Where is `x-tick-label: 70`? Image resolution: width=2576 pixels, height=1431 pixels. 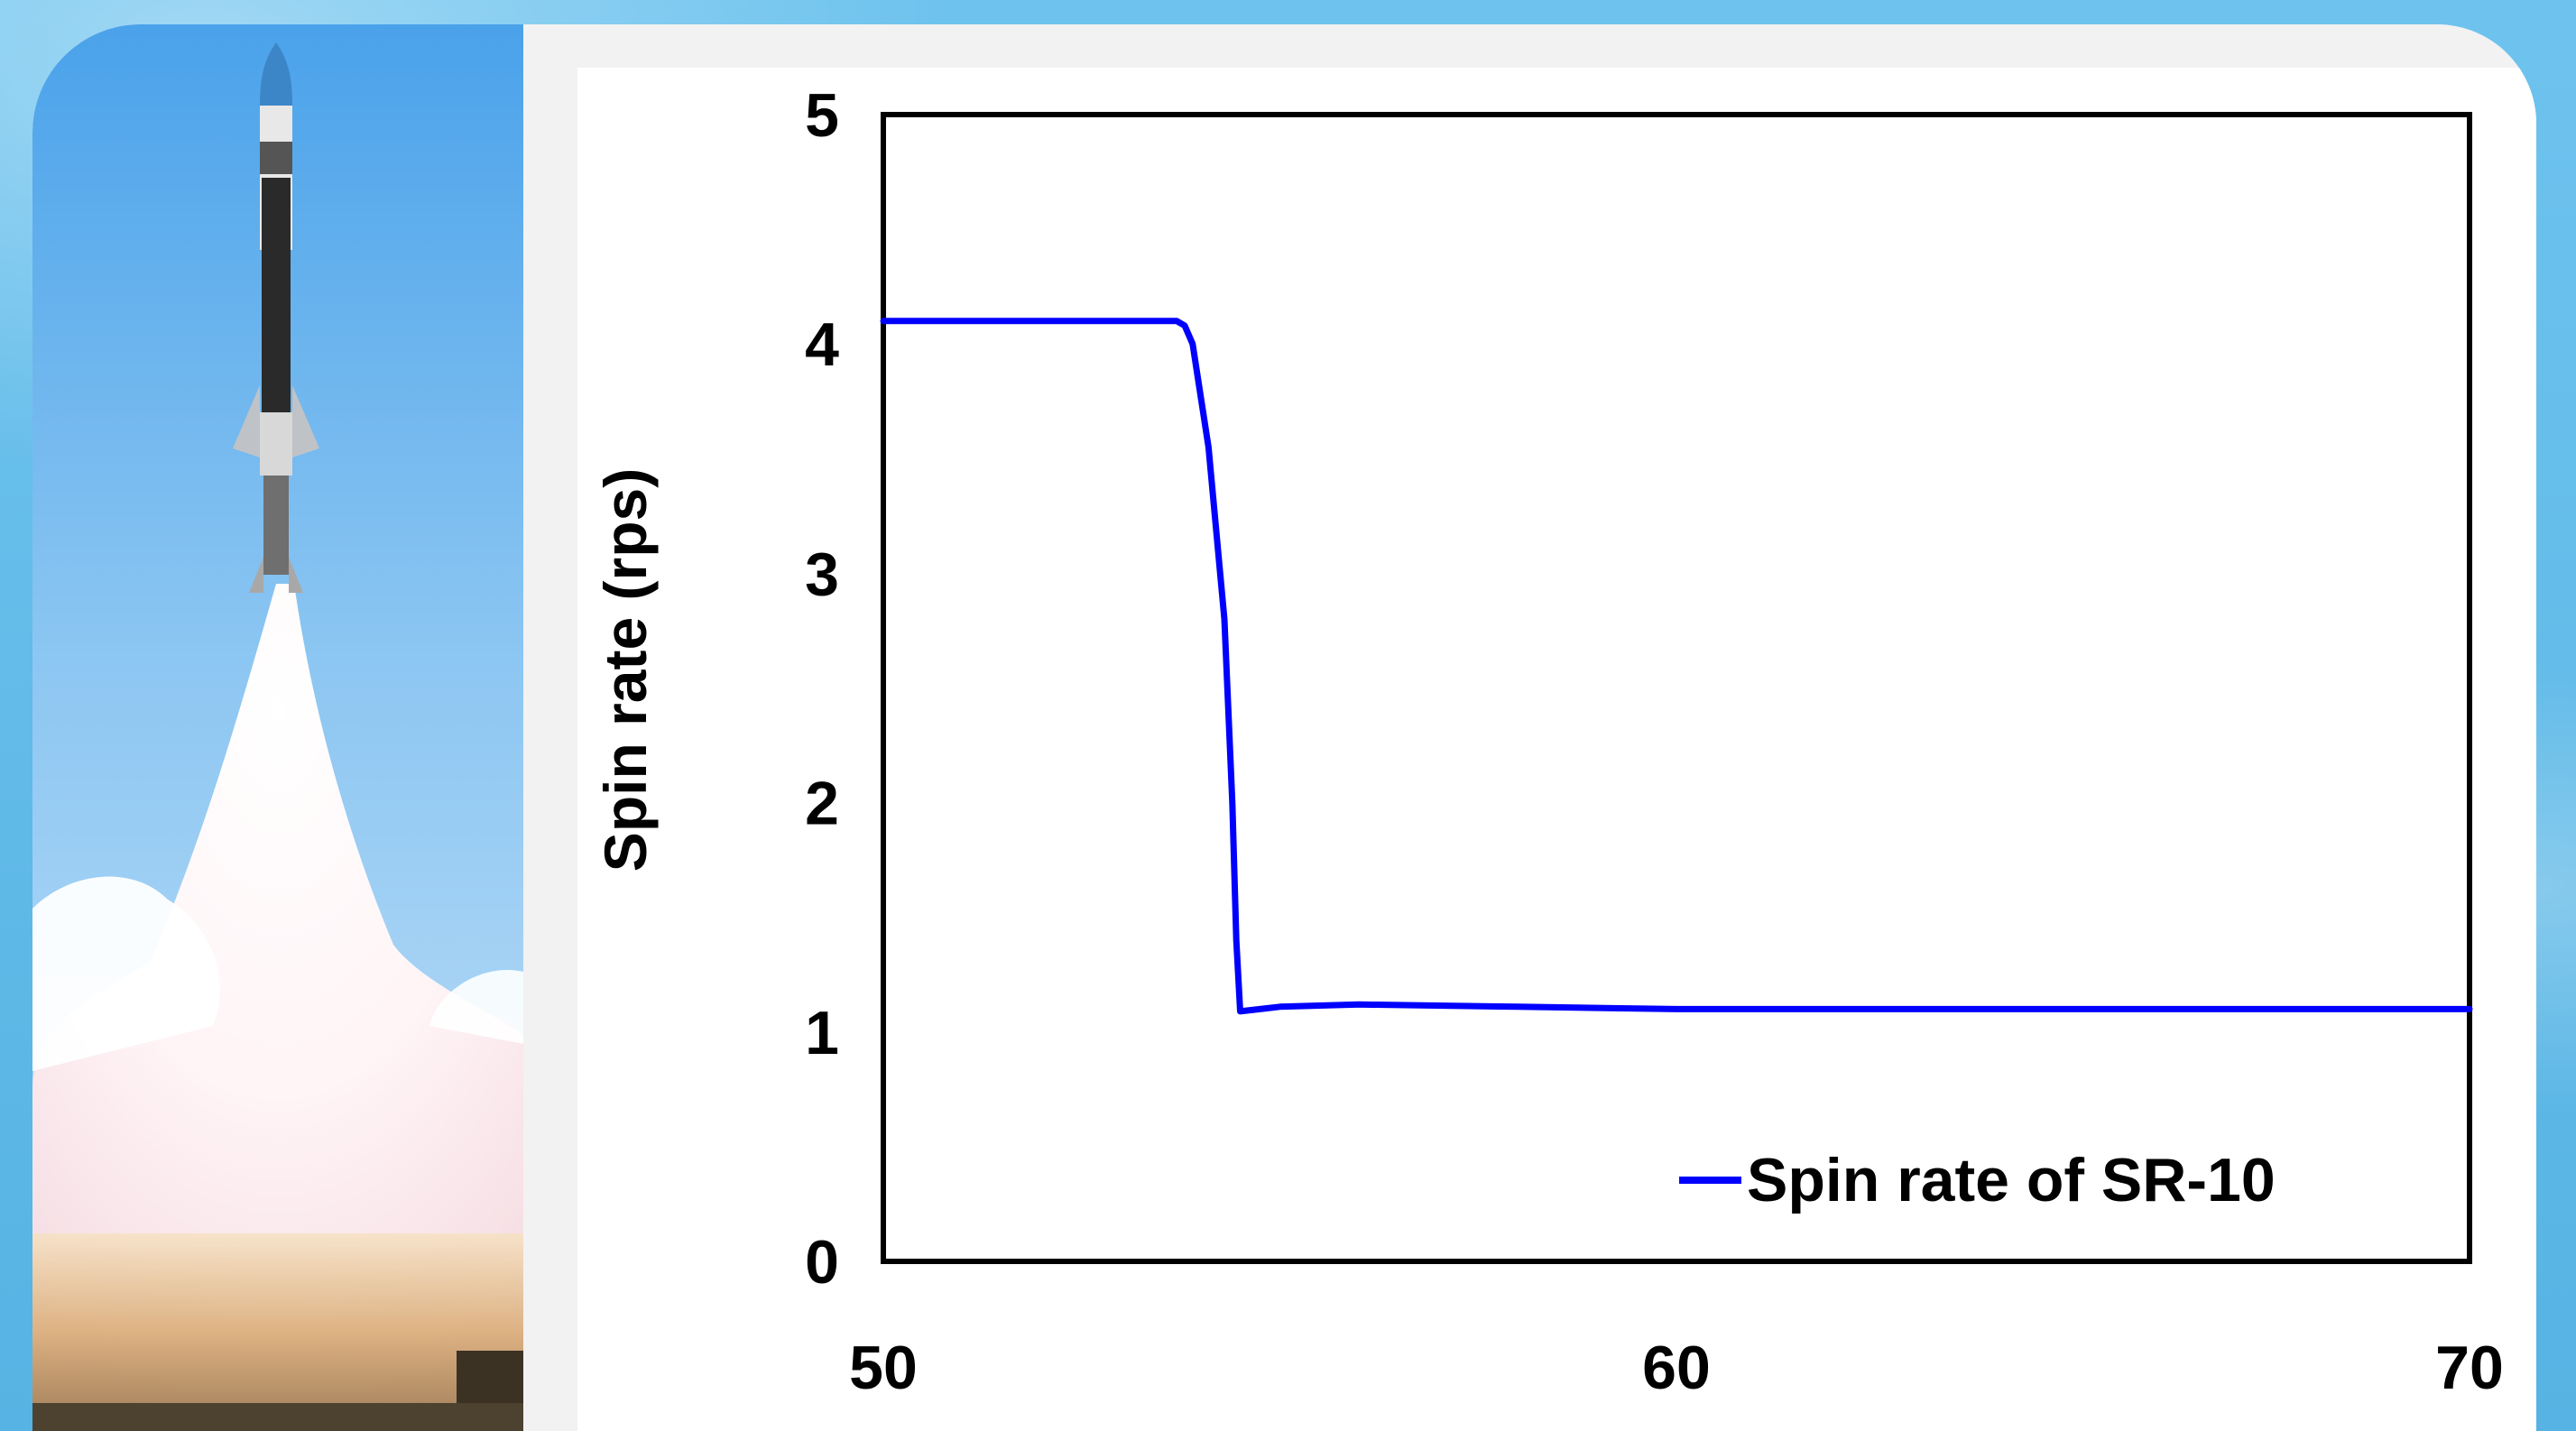 x-tick-label: 70 is located at coordinates (2469, 1368).